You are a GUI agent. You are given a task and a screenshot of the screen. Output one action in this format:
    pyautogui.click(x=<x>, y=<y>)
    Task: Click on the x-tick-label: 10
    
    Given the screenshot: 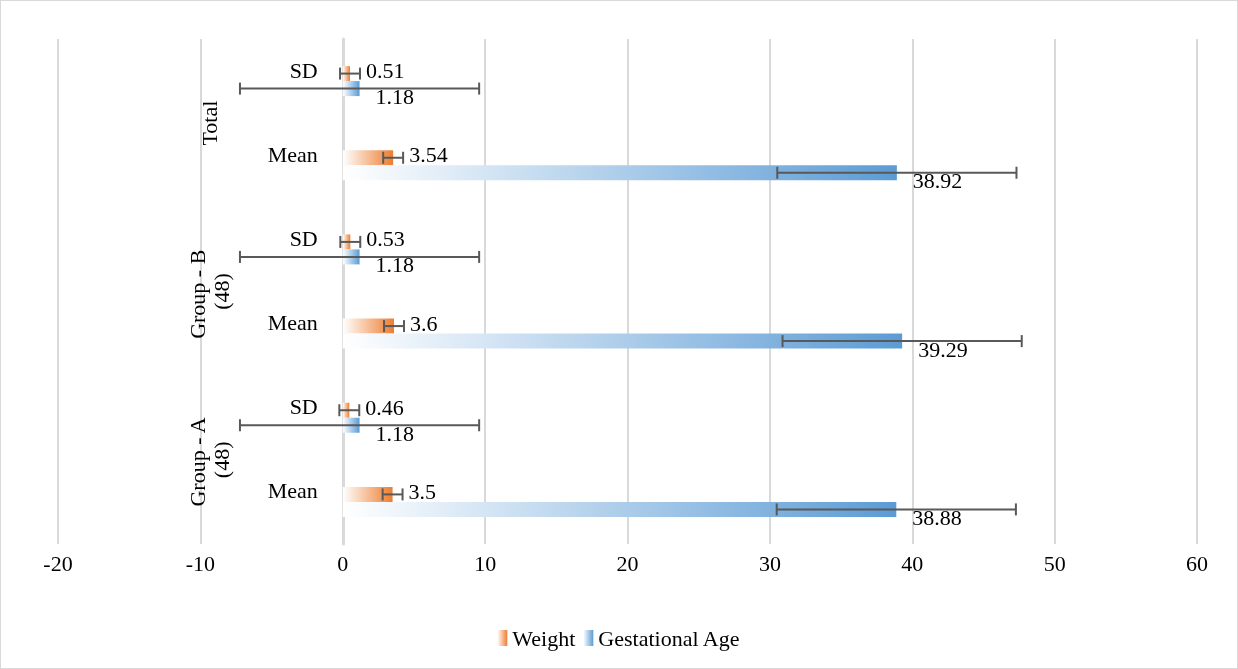 What is the action you would take?
    pyautogui.click(x=485, y=563)
    